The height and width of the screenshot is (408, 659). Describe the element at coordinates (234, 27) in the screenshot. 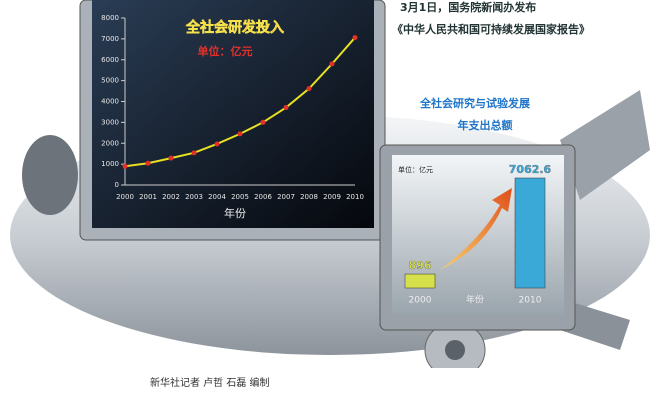

I see `chart-title: 全社会研发投入` at that location.